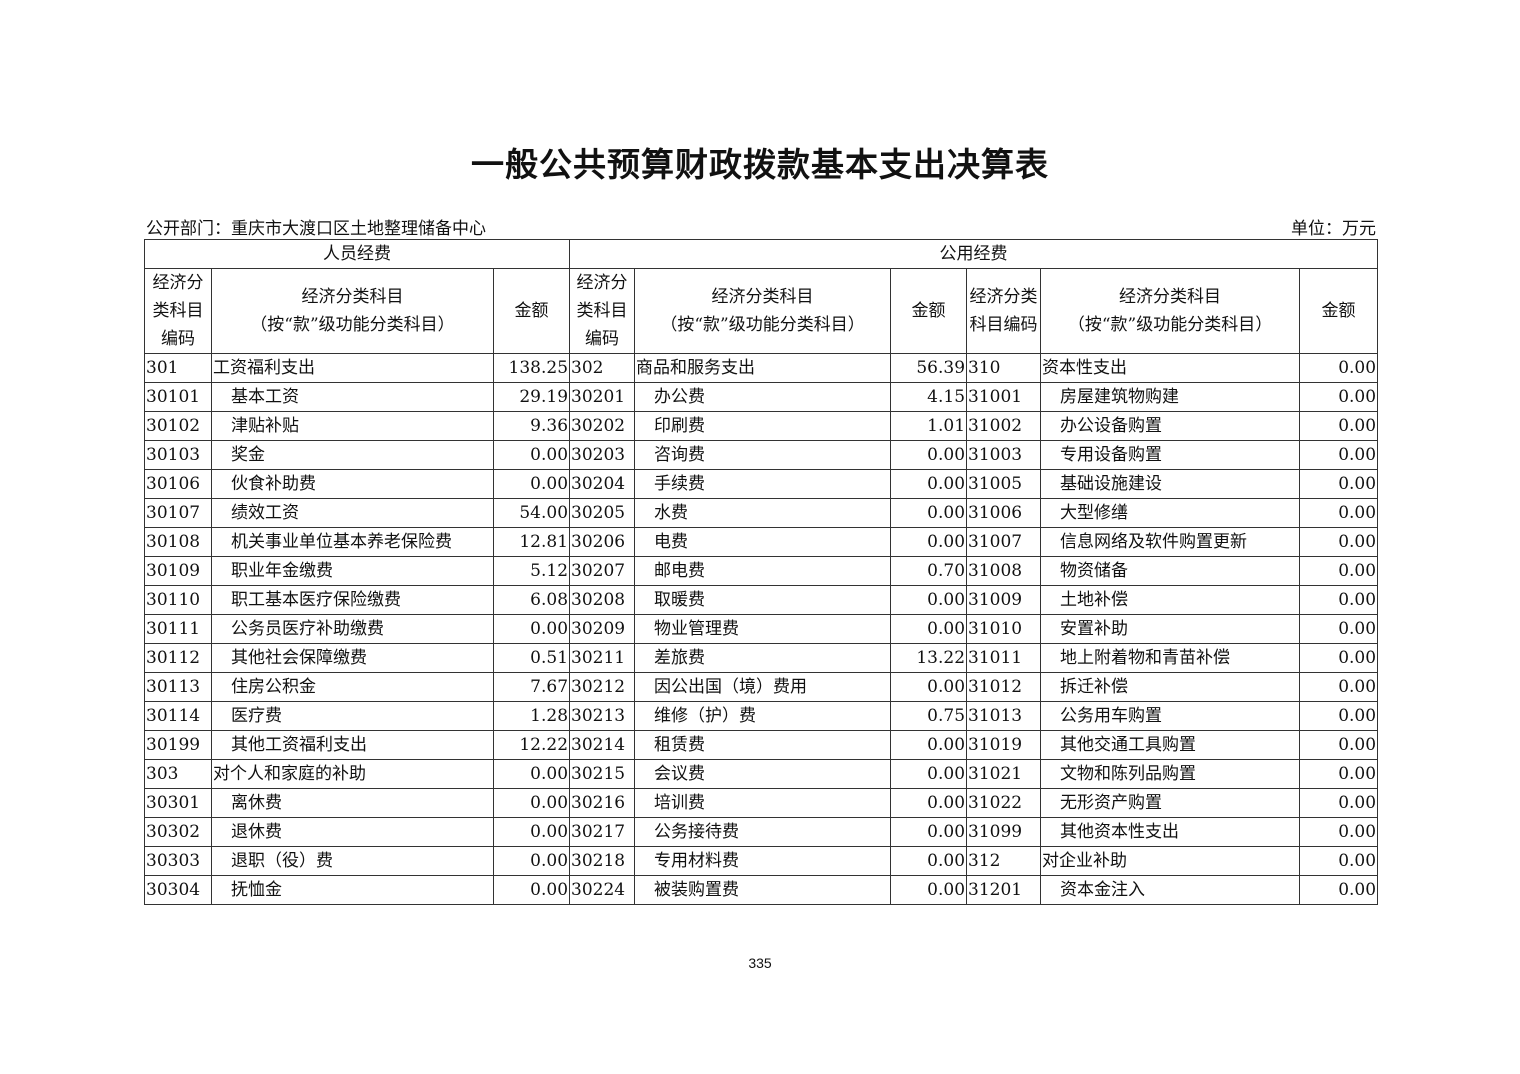  What do you see at coordinates (178, 484) in the screenshot?
I see `cell-code: 30106` at bounding box center [178, 484].